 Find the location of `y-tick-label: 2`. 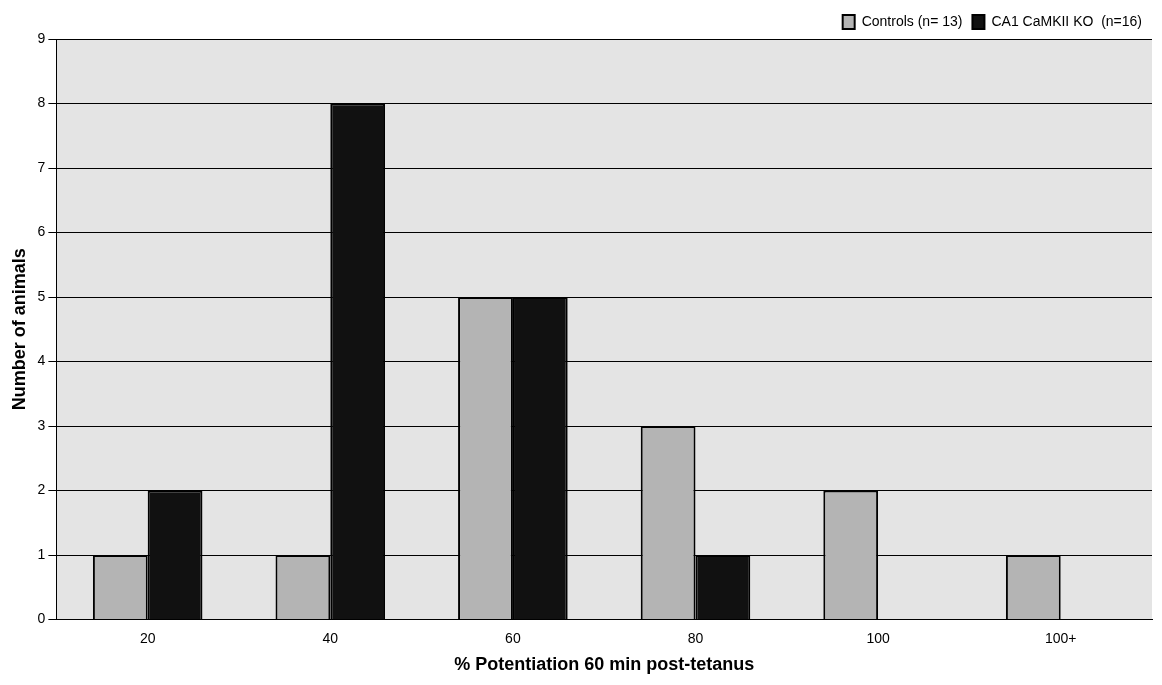

y-tick-label: 2 is located at coordinates (41, 489).